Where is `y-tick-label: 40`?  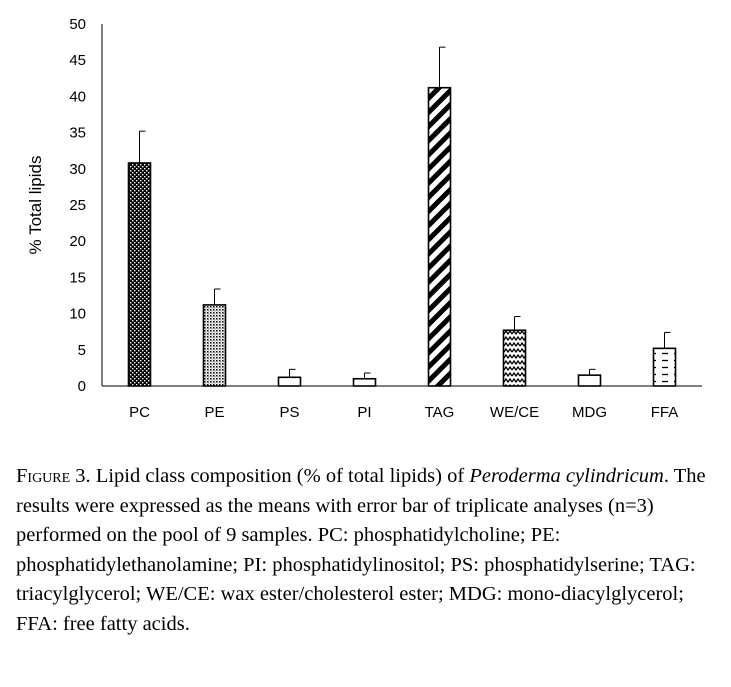
y-tick-label: 40 is located at coordinates (77, 96).